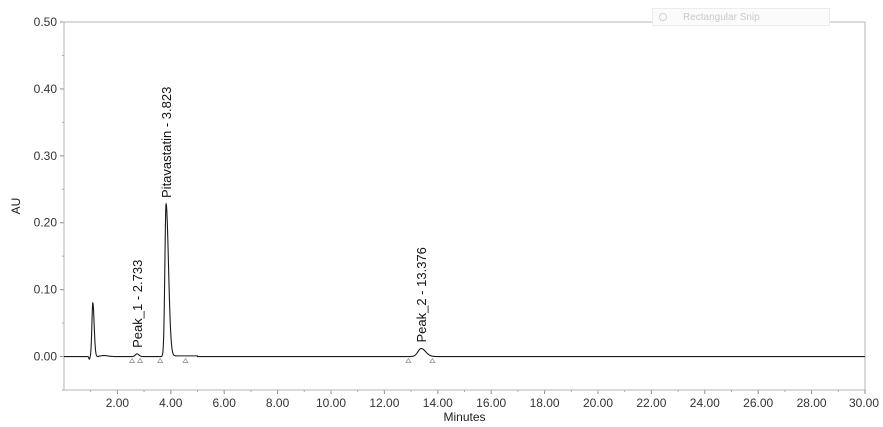 The width and height of the screenshot is (883, 427). What do you see at coordinates (46, 223) in the screenshot?
I see `y-tick-label: 0.20` at bounding box center [46, 223].